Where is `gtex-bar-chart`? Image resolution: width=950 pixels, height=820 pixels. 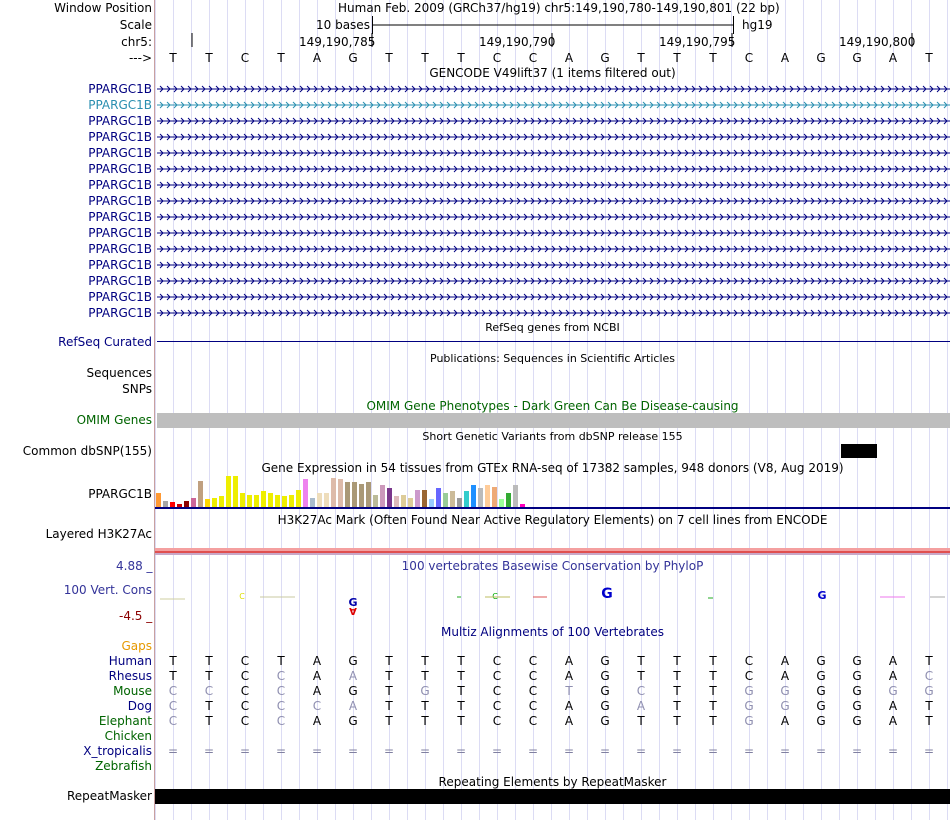
gtex-bar-chart is located at coordinates (552, 493).